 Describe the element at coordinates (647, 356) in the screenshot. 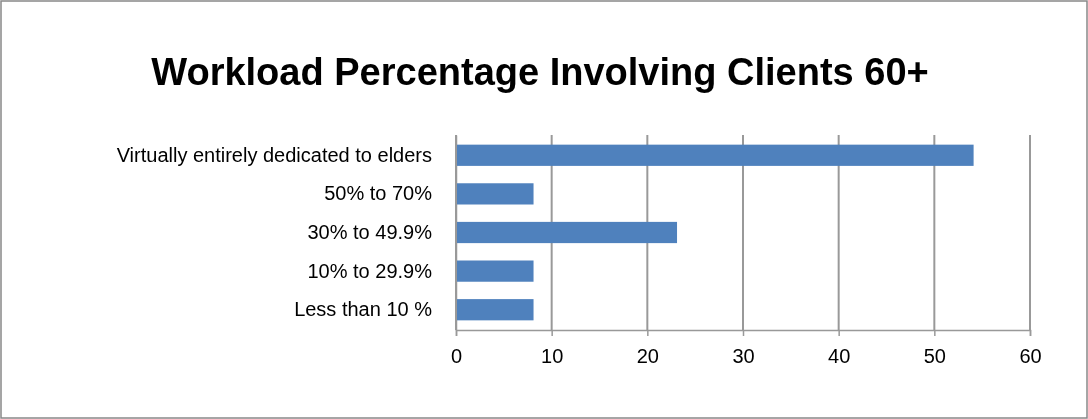

I see `x-tick-label: 20` at that location.